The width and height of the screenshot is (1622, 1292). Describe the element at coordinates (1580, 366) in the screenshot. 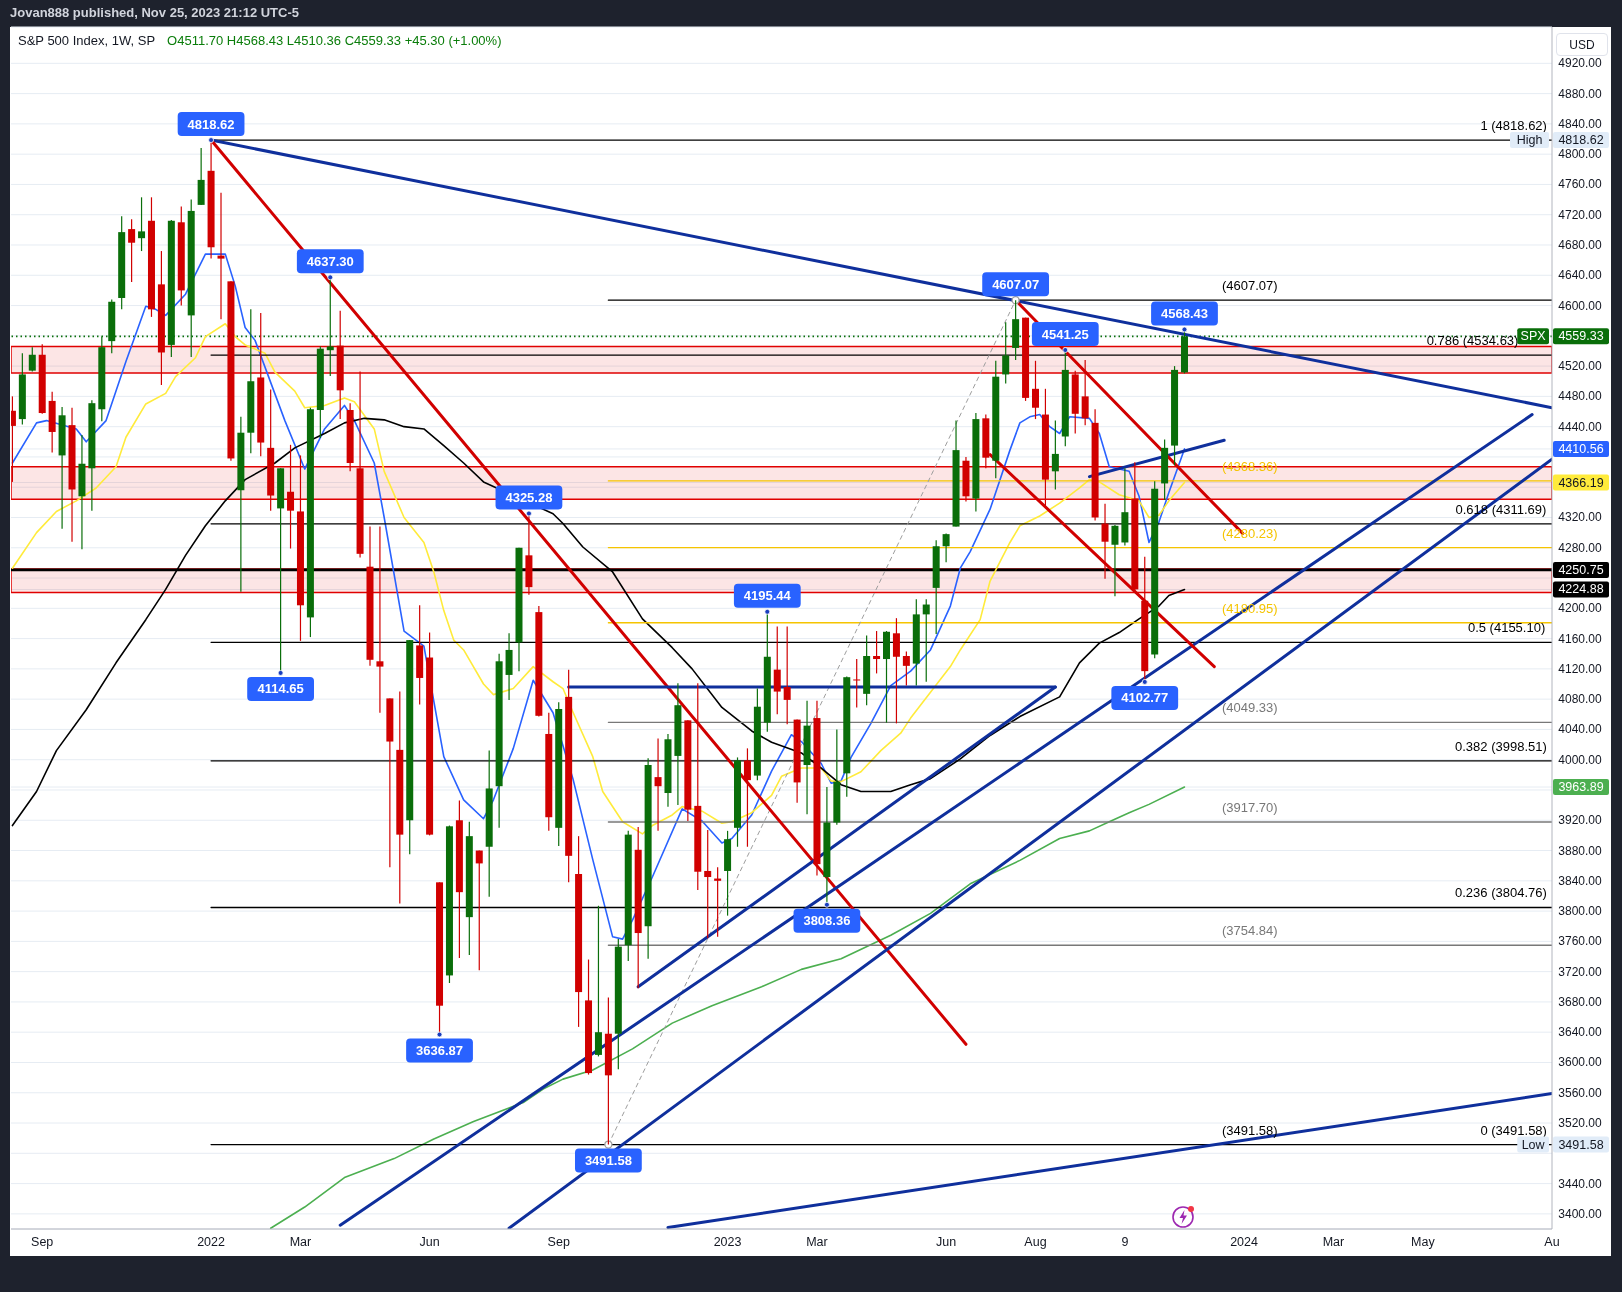

I see `y-tick-label: 4520.00` at that location.